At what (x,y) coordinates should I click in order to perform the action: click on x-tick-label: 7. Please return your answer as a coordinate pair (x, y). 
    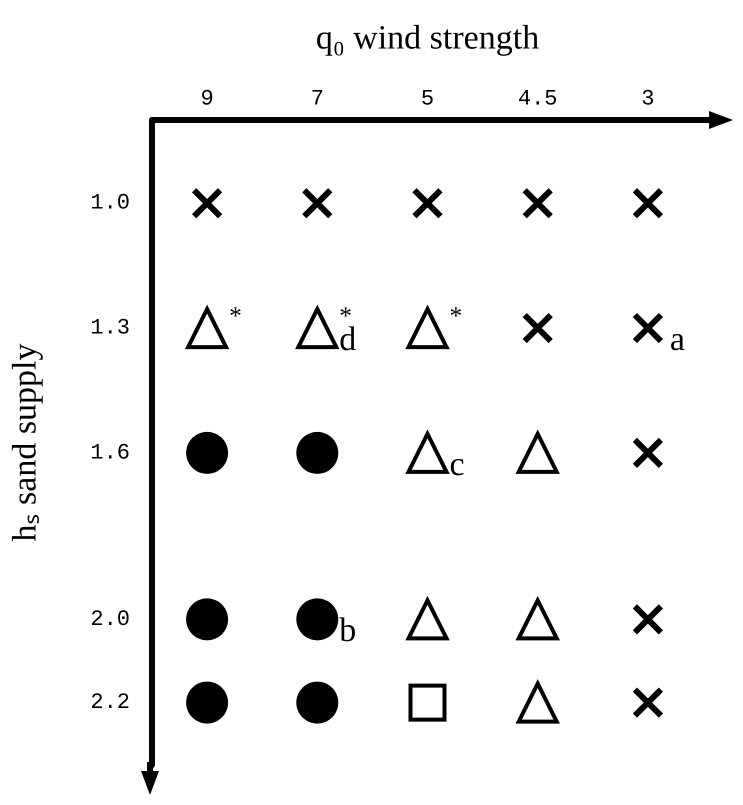
    Looking at the image, I should click on (317, 99).